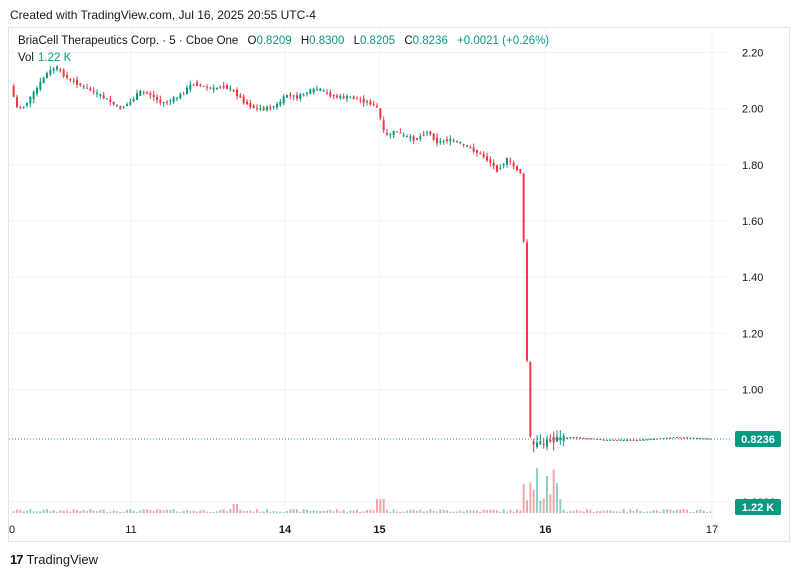 The width and height of the screenshot is (798, 578). What do you see at coordinates (327, 41) in the screenshot?
I see `high-value: 0.8300` at bounding box center [327, 41].